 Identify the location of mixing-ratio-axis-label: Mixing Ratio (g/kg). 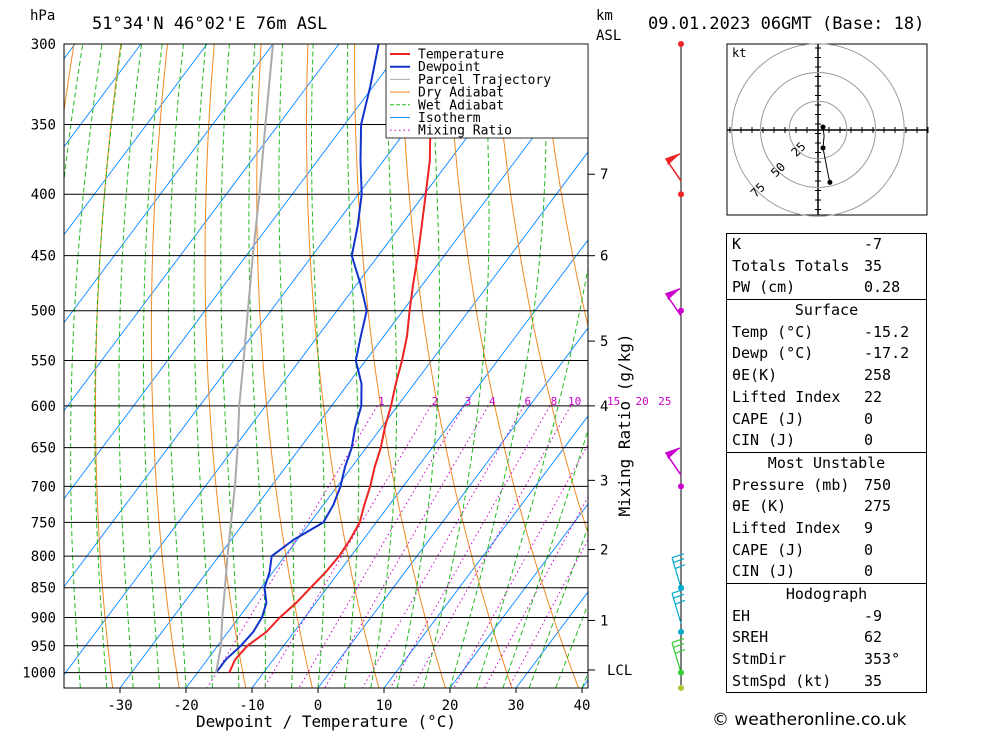
(624, 424).